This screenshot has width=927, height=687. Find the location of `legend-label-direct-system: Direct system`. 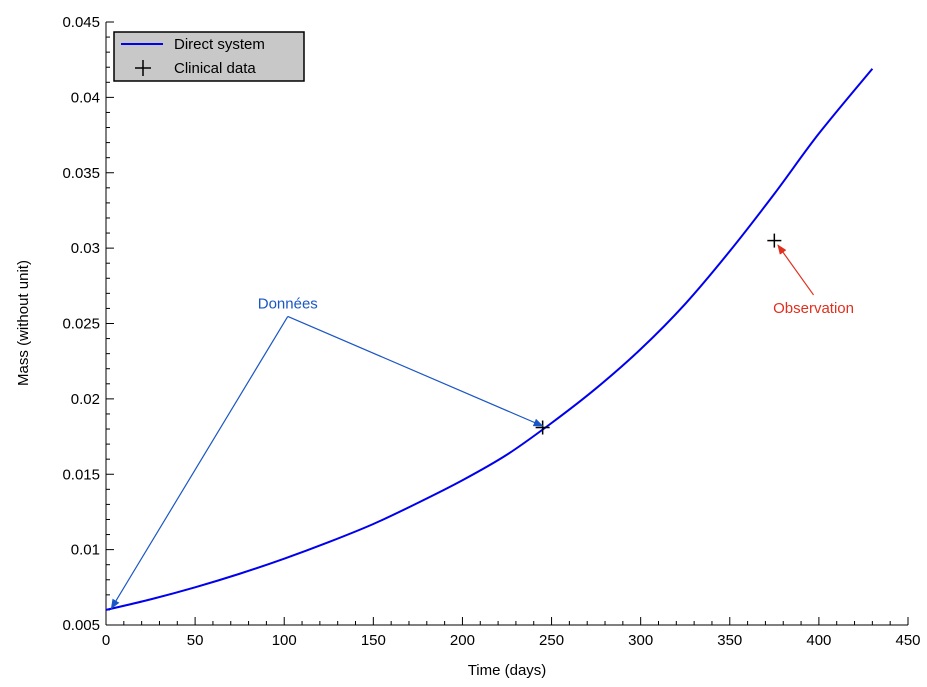

legend-label-direct-system: Direct system is located at coordinates (219, 44).